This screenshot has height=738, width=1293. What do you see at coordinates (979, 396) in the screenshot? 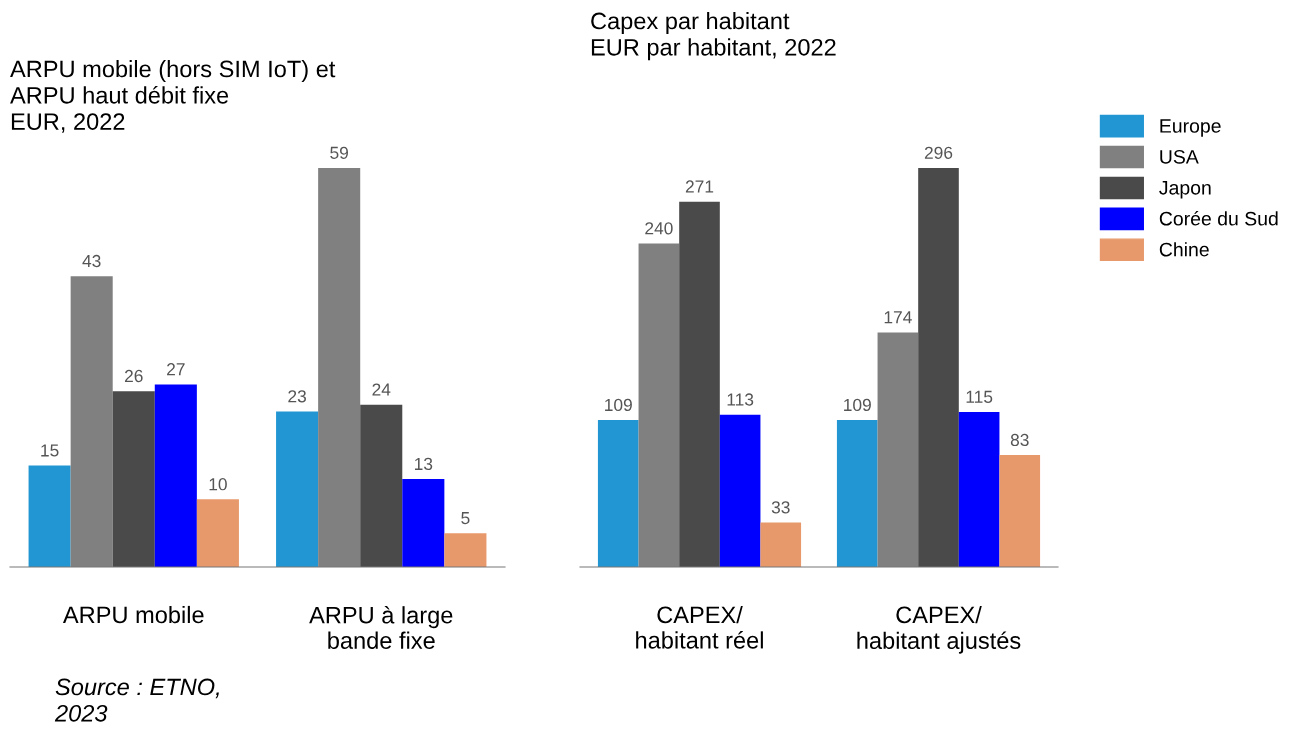
I see `data-label: 115` at bounding box center [979, 396].